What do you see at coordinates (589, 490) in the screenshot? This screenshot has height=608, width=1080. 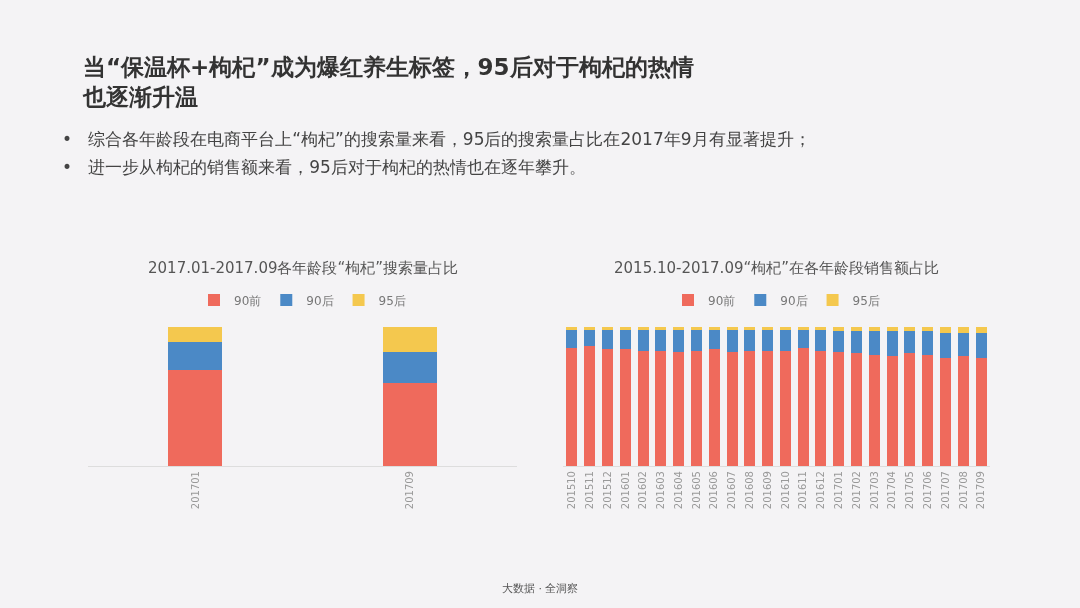 I see `x-tick-label: 201511` at bounding box center [589, 490].